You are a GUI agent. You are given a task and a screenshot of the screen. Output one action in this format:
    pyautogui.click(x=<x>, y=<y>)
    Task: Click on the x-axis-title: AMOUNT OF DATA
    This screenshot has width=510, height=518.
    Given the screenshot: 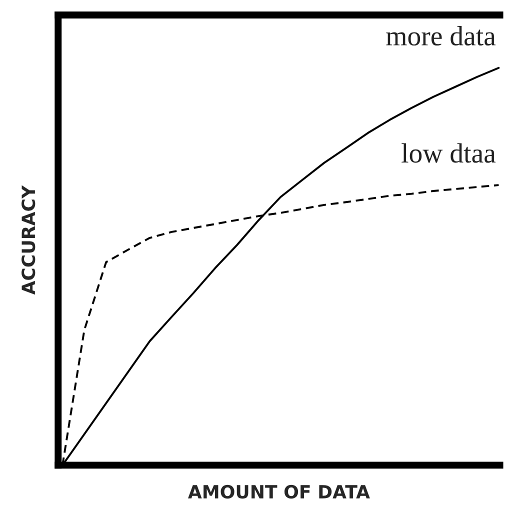 What is the action you would take?
    pyautogui.click(x=279, y=491)
    